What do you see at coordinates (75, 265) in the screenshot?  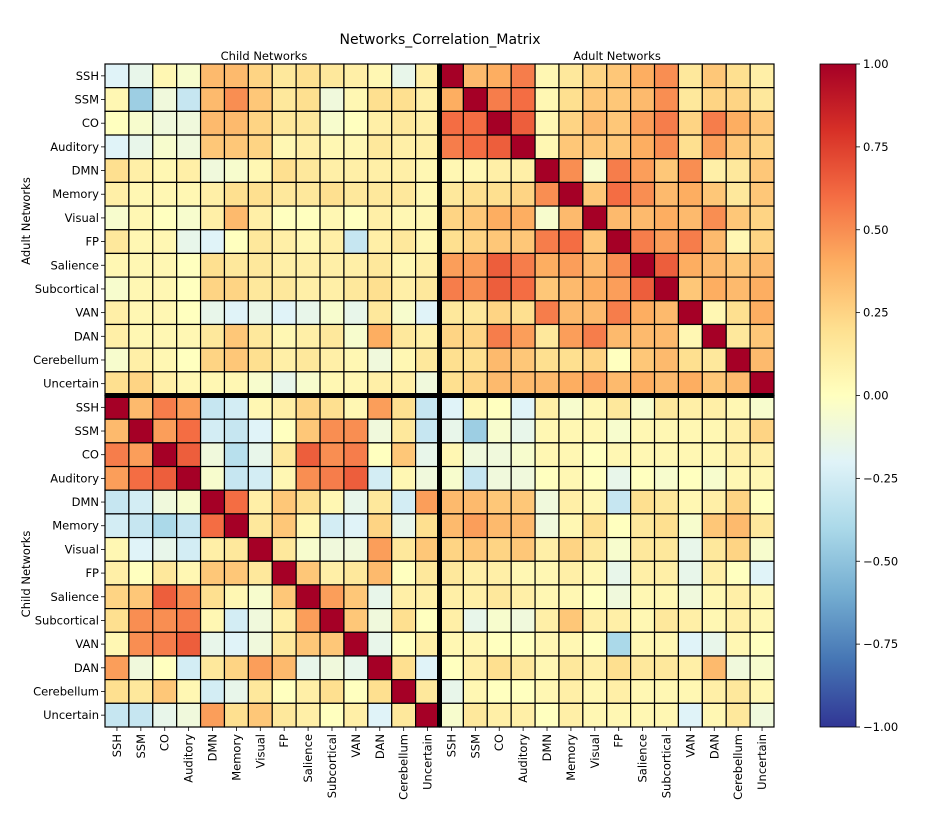 I see `row-tick-label: Salience` at bounding box center [75, 265].